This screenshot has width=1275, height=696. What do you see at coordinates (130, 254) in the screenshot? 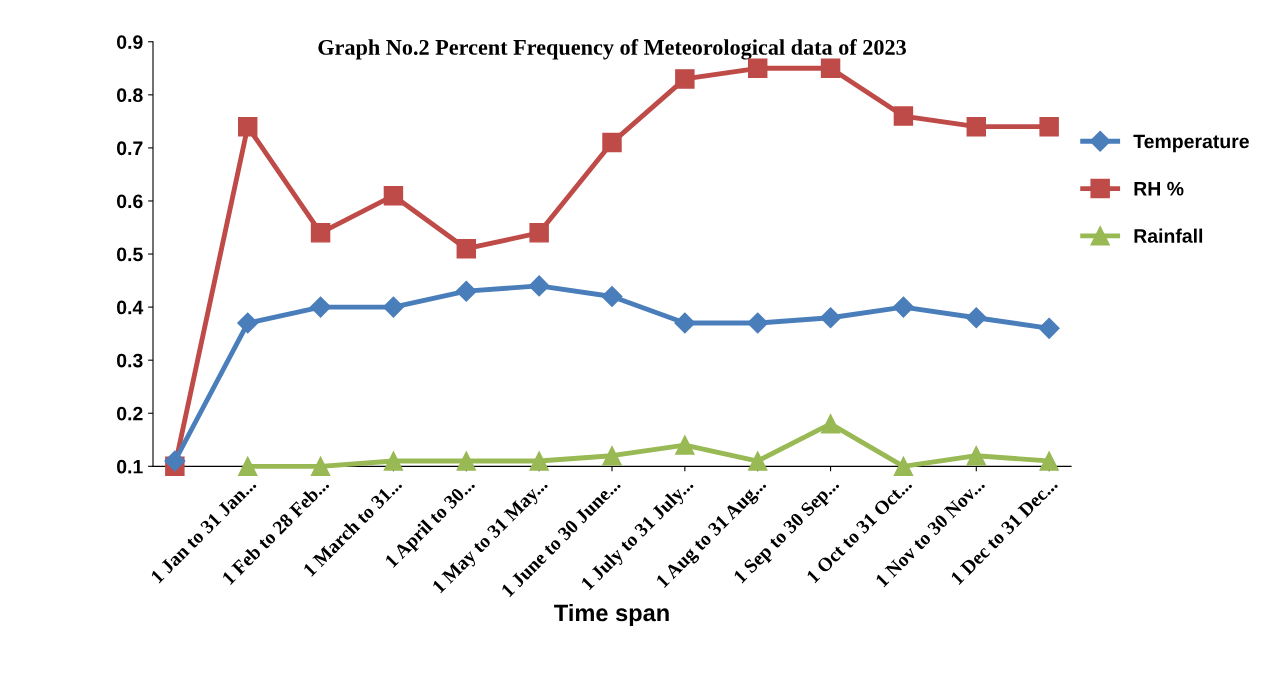
I see `y-tick-label: 0.5` at bounding box center [130, 254].